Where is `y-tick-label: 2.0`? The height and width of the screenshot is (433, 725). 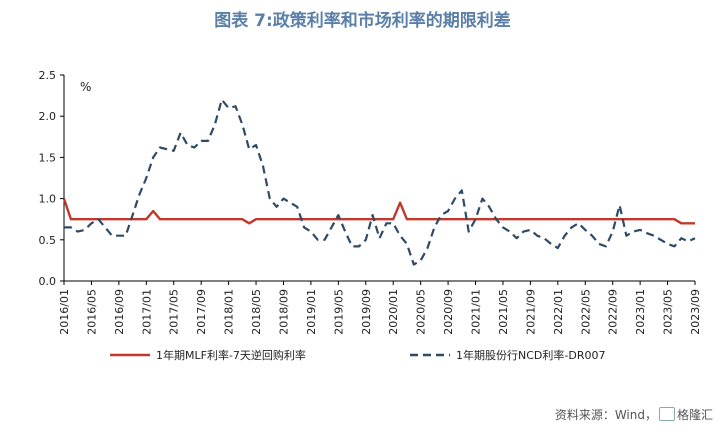
y-tick-label: 2.0 is located at coordinates (48, 116).